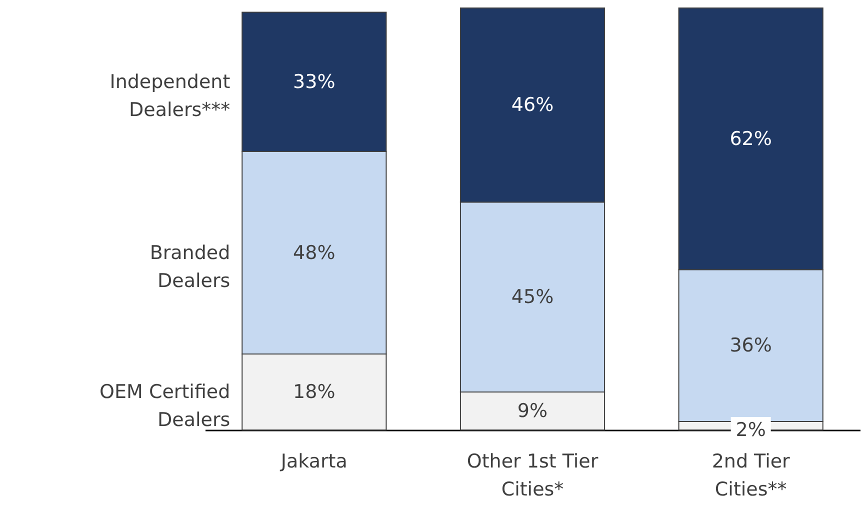 This screenshot has height=515, width=864. What do you see at coordinates (751, 345) in the screenshot?
I see `data-label: 36%` at bounding box center [751, 345].